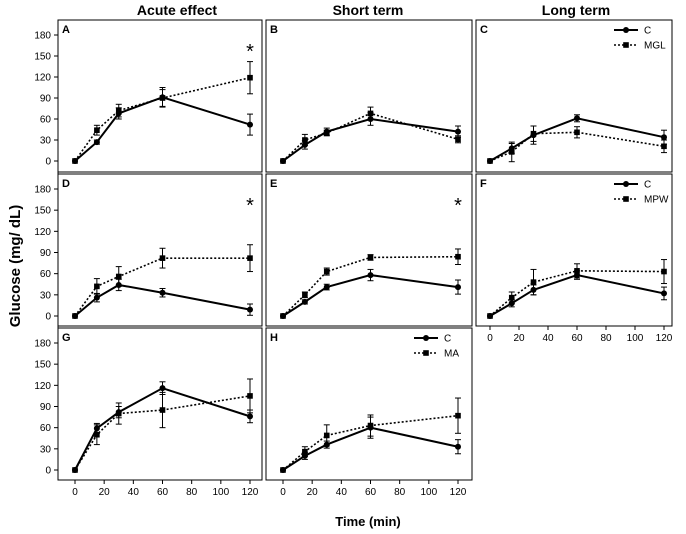 This screenshot has width=686, height=534. Describe the element at coordinates (366, 248) in the screenshot. I see `panel-E: E*` at that location.